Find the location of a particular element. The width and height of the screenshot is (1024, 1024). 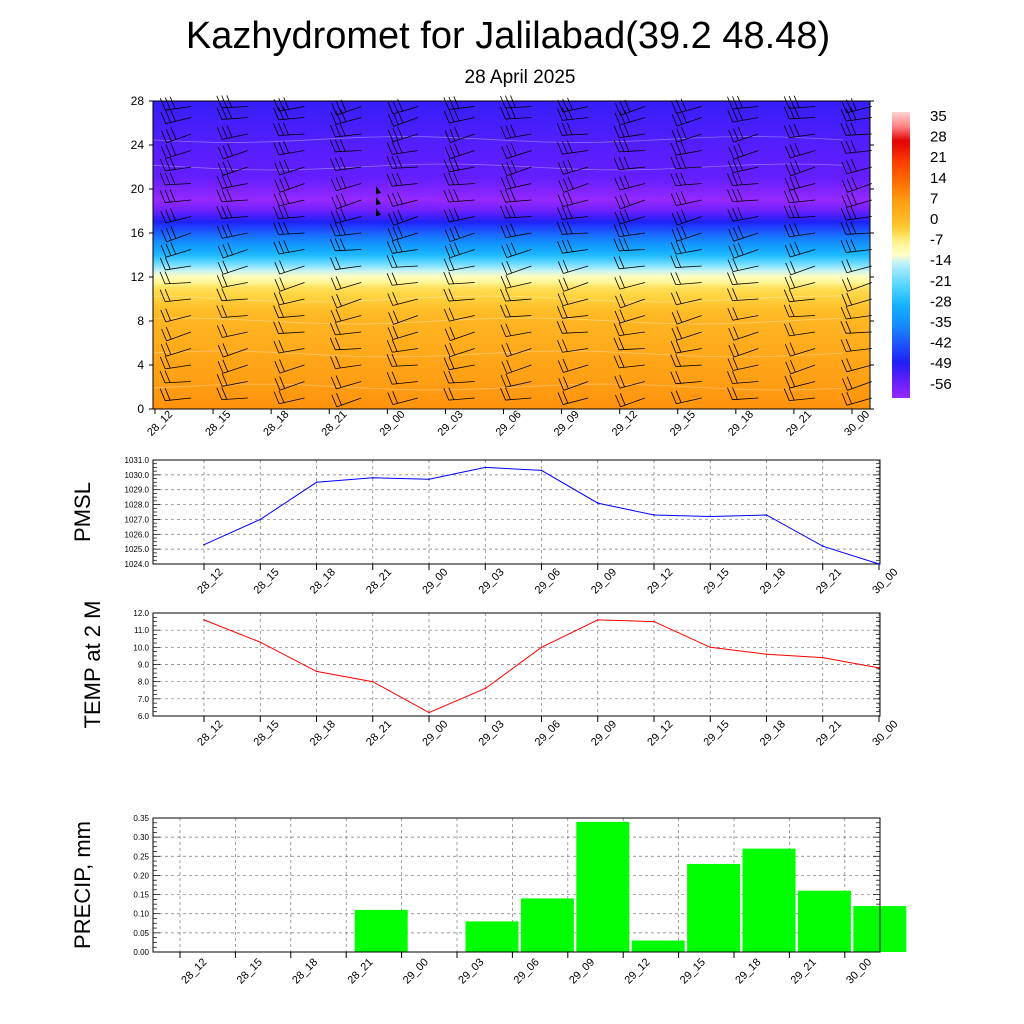

y-axis-label: PMSL is located at coordinates (82, 512).